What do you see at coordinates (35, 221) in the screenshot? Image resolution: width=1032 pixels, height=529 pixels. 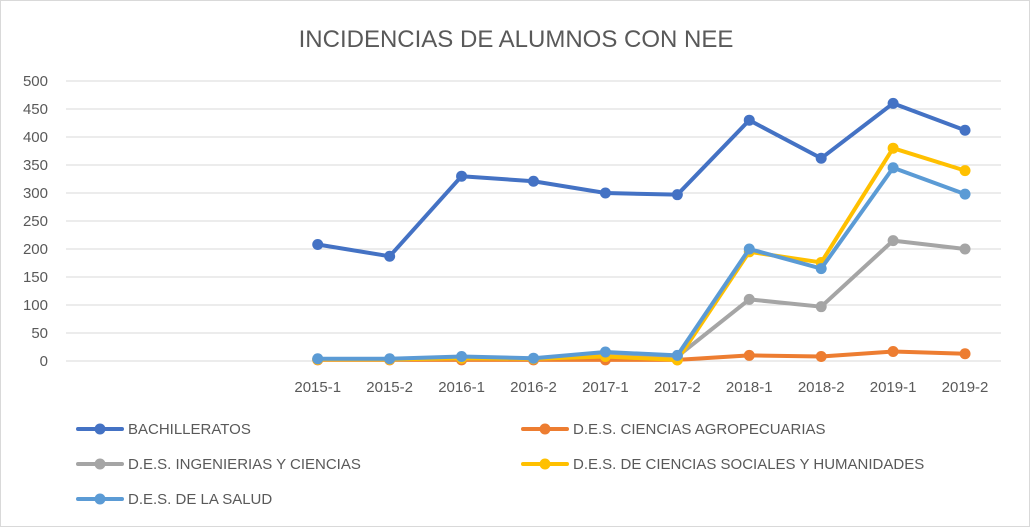 I see `y-tick-label: 250` at bounding box center [35, 221].